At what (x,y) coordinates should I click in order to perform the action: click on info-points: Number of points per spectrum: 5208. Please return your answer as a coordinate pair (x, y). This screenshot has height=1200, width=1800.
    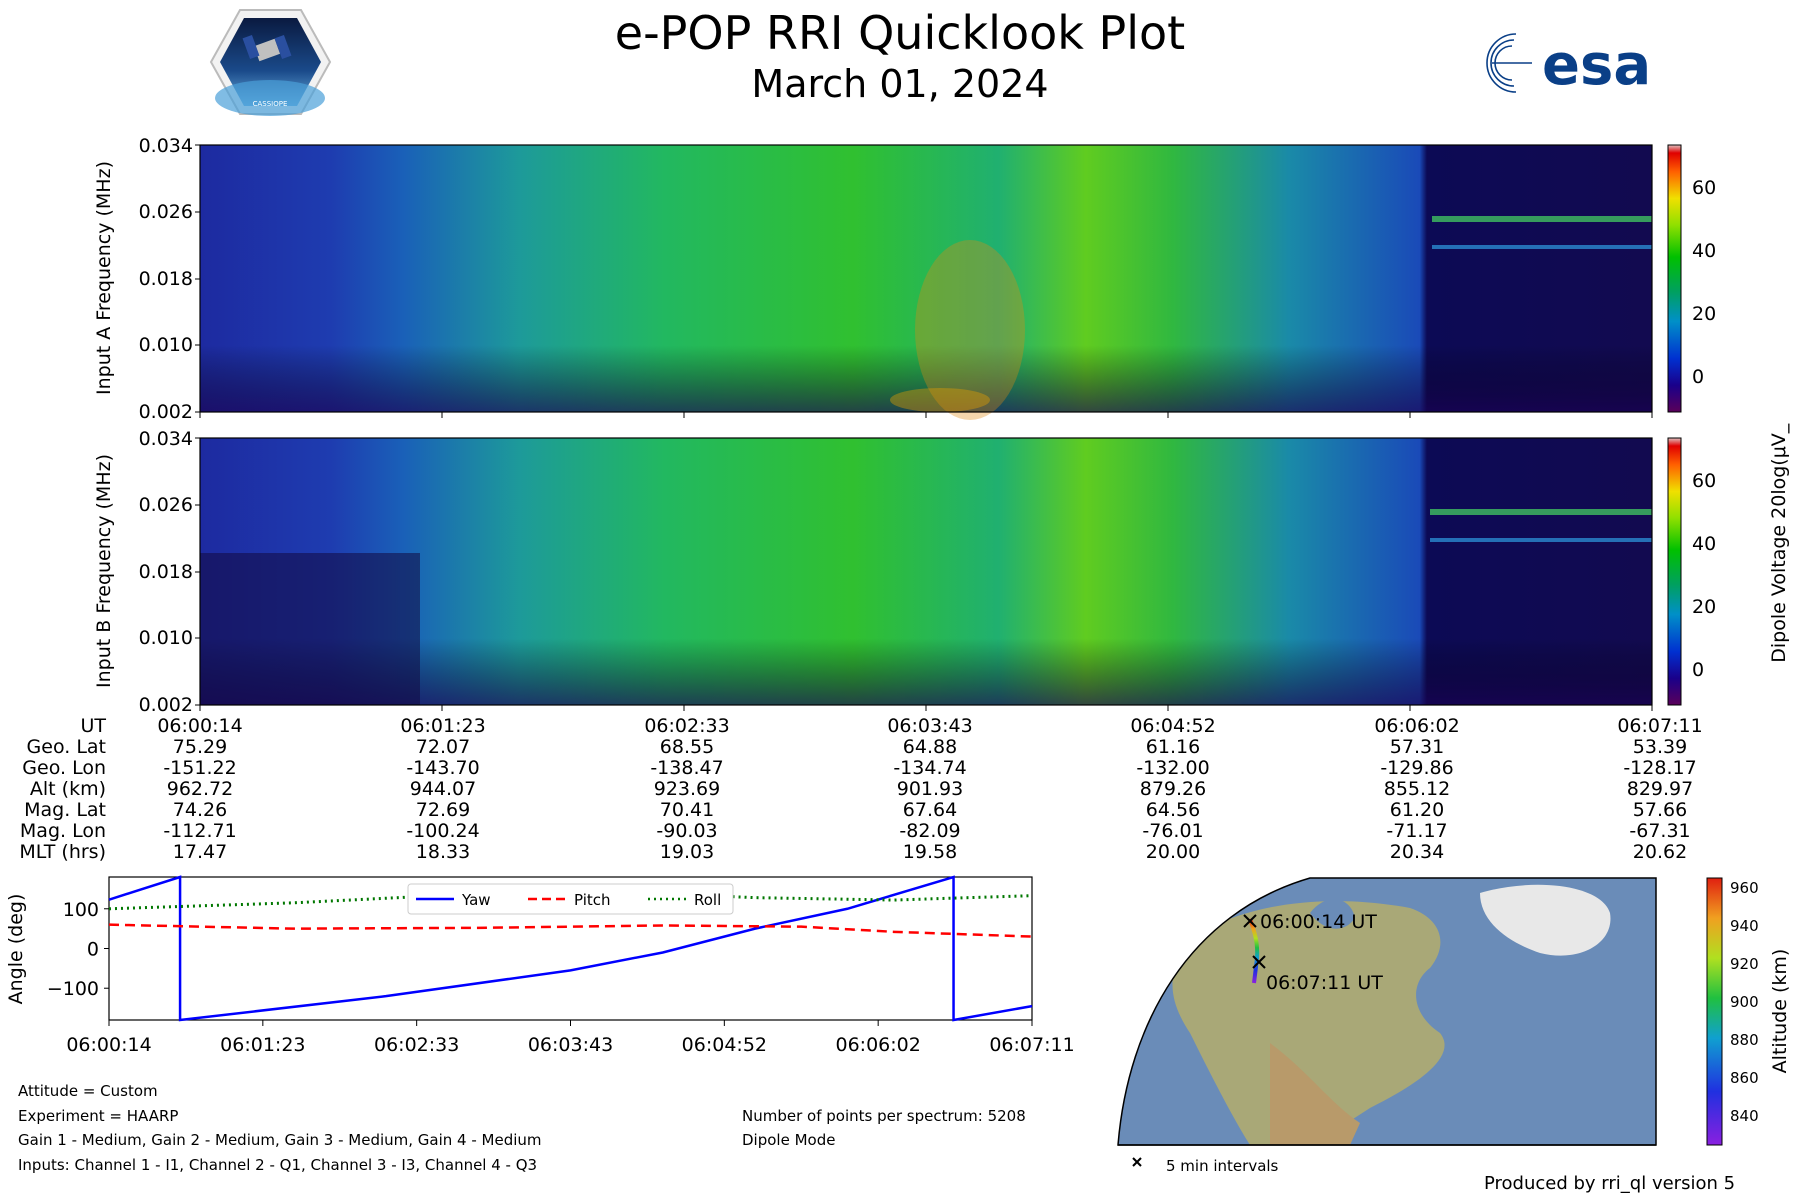
    Looking at the image, I should click on (884, 1116).